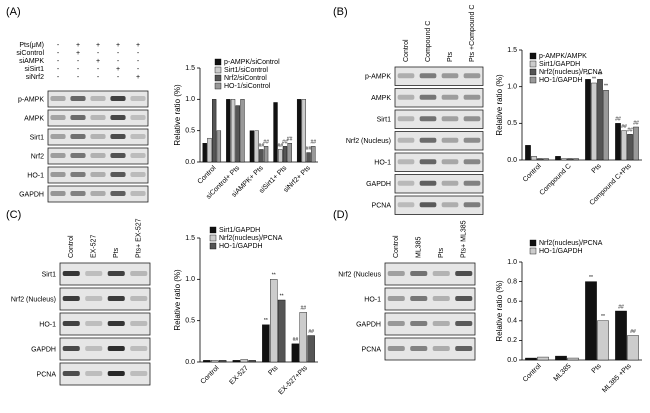 This screenshot has height=413, width=650. What do you see at coordinates (293, 380) in the screenshot?
I see `x-tick-label: EX-527+Pts` at bounding box center [293, 380].